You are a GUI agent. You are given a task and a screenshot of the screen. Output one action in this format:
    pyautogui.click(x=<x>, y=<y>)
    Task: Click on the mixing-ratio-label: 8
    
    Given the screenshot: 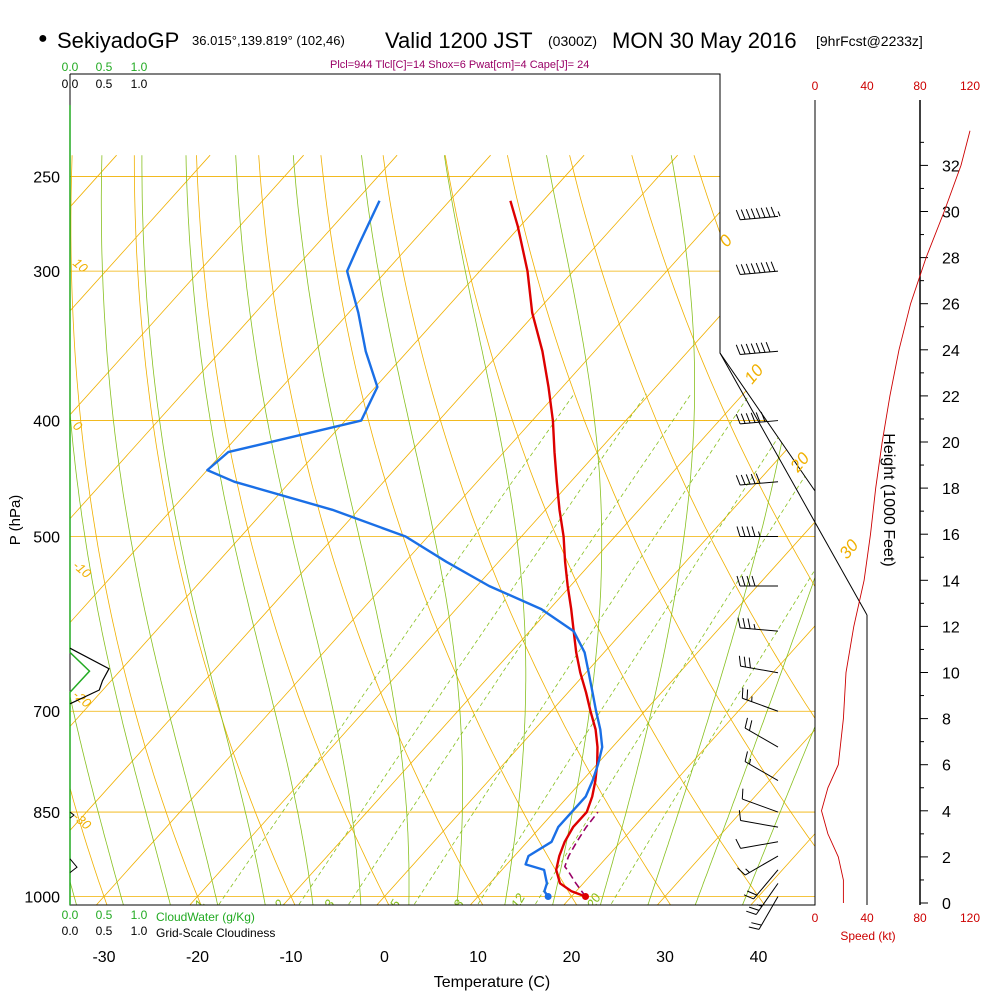 What is the action you would take?
    pyautogui.click(x=458, y=903)
    